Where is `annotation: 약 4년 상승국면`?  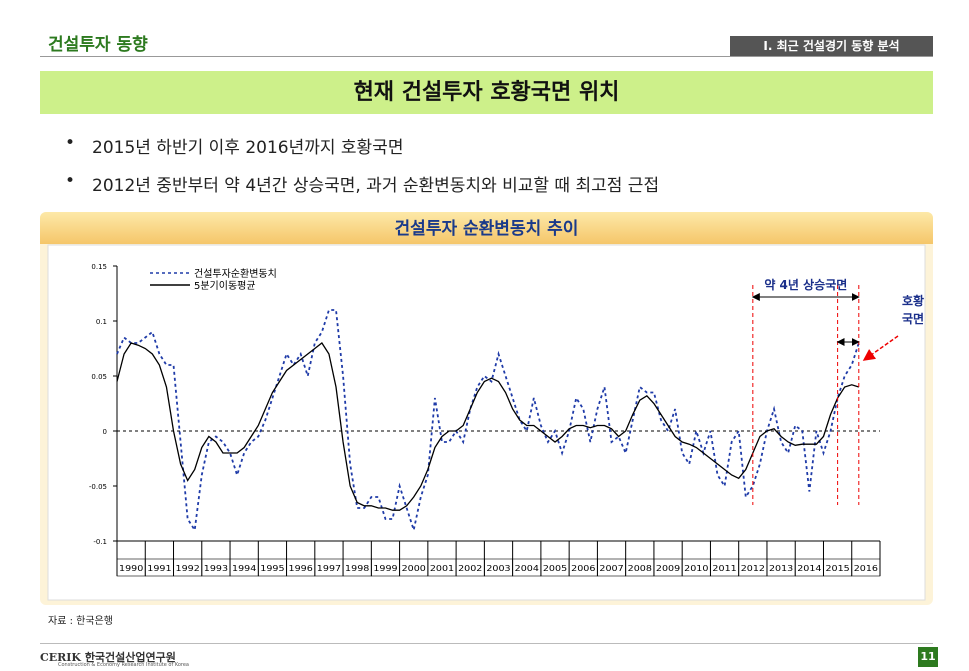 annotation: 약 4년 상승국면 is located at coordinates (805, 284).